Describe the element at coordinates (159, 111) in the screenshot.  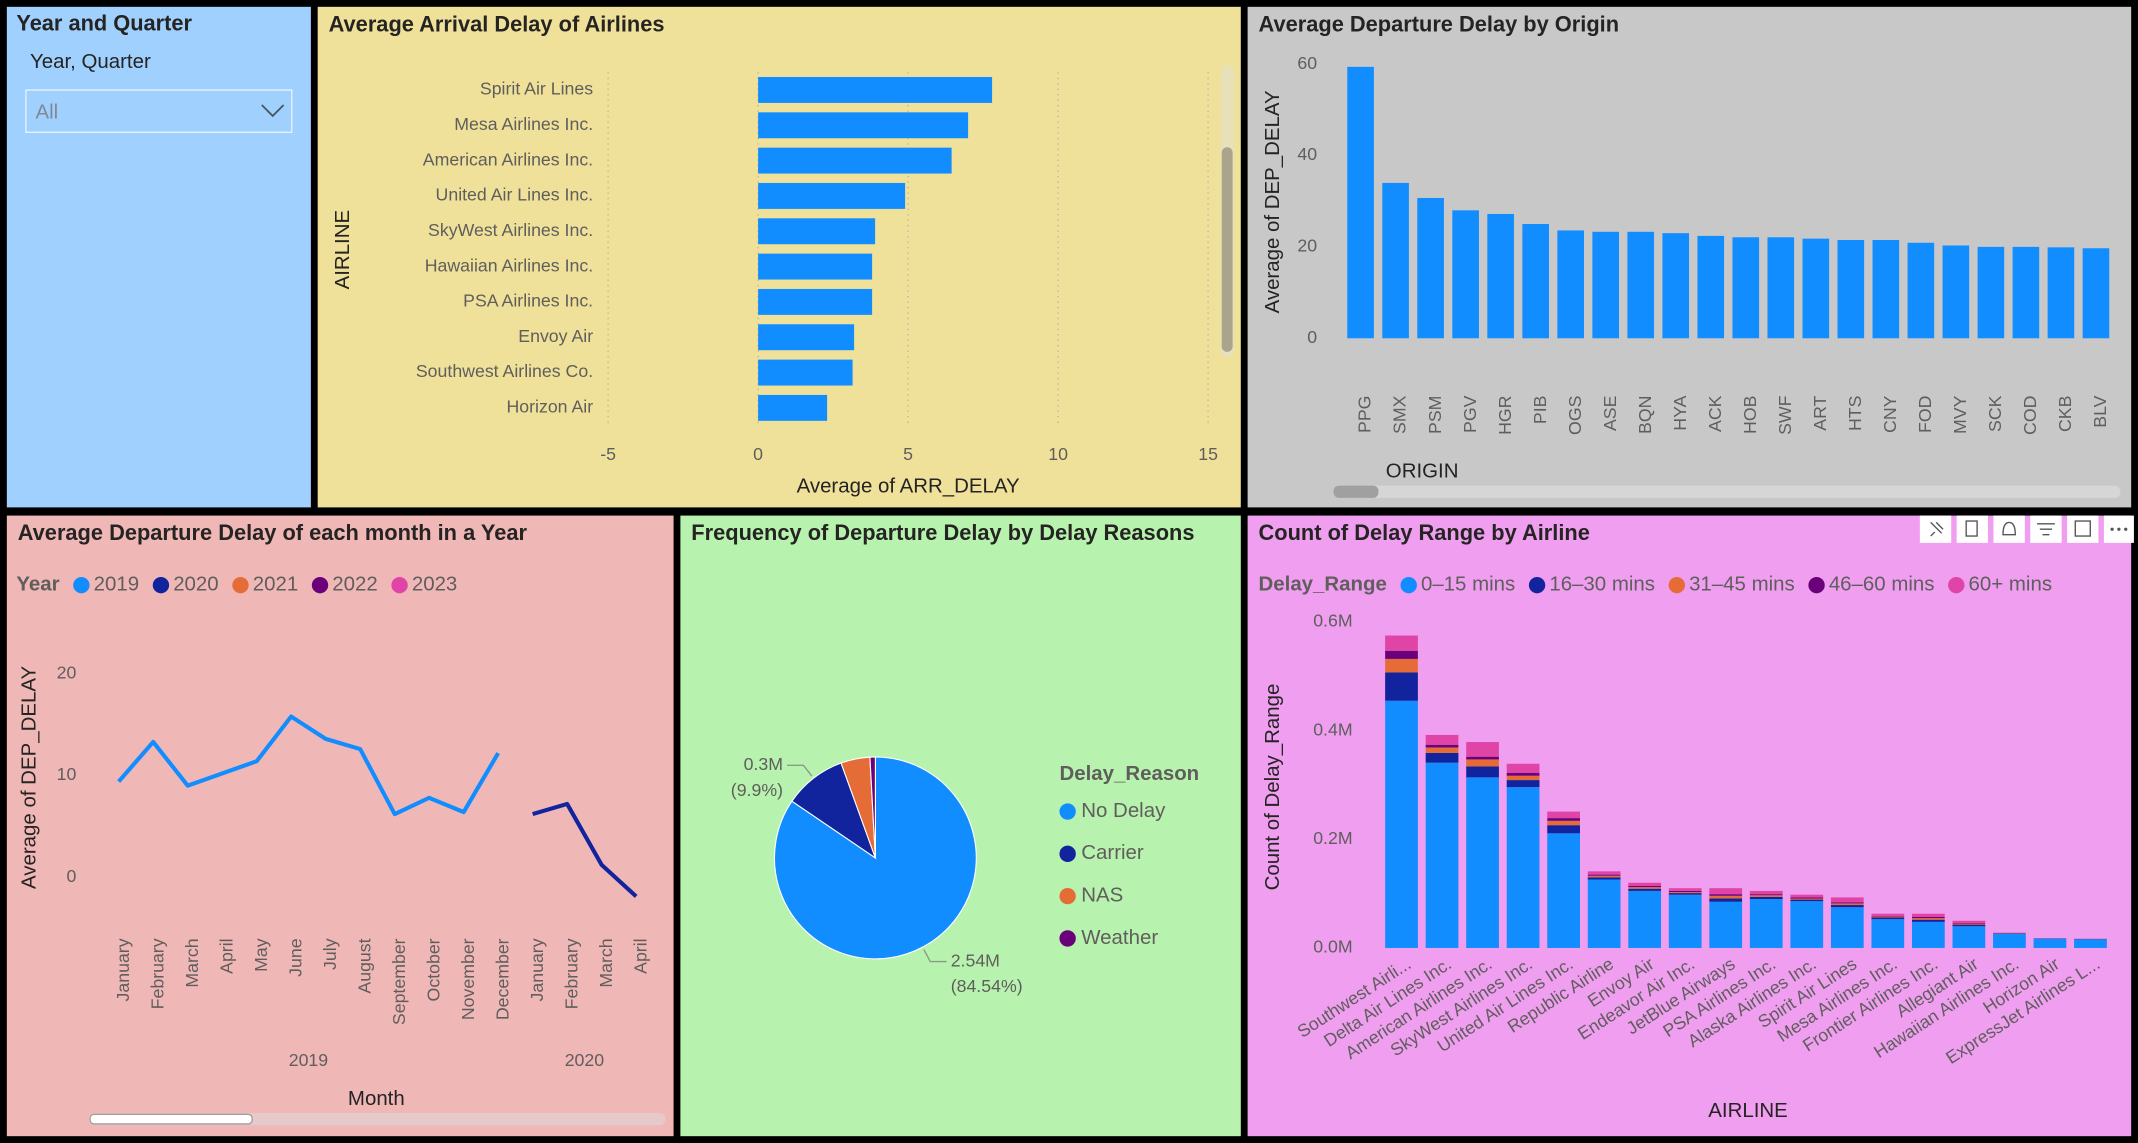
I see `slicer-dropdown` at that location.